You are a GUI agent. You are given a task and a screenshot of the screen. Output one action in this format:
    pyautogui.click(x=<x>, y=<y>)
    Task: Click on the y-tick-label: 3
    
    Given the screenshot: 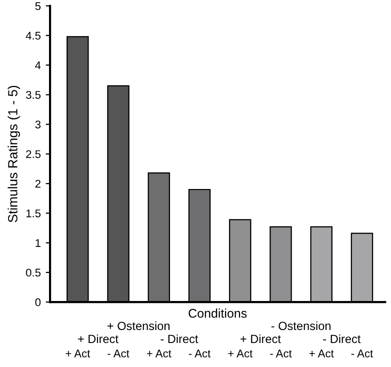 What is the action you would take?
    pyautogui.click(x=38, y=124)
    